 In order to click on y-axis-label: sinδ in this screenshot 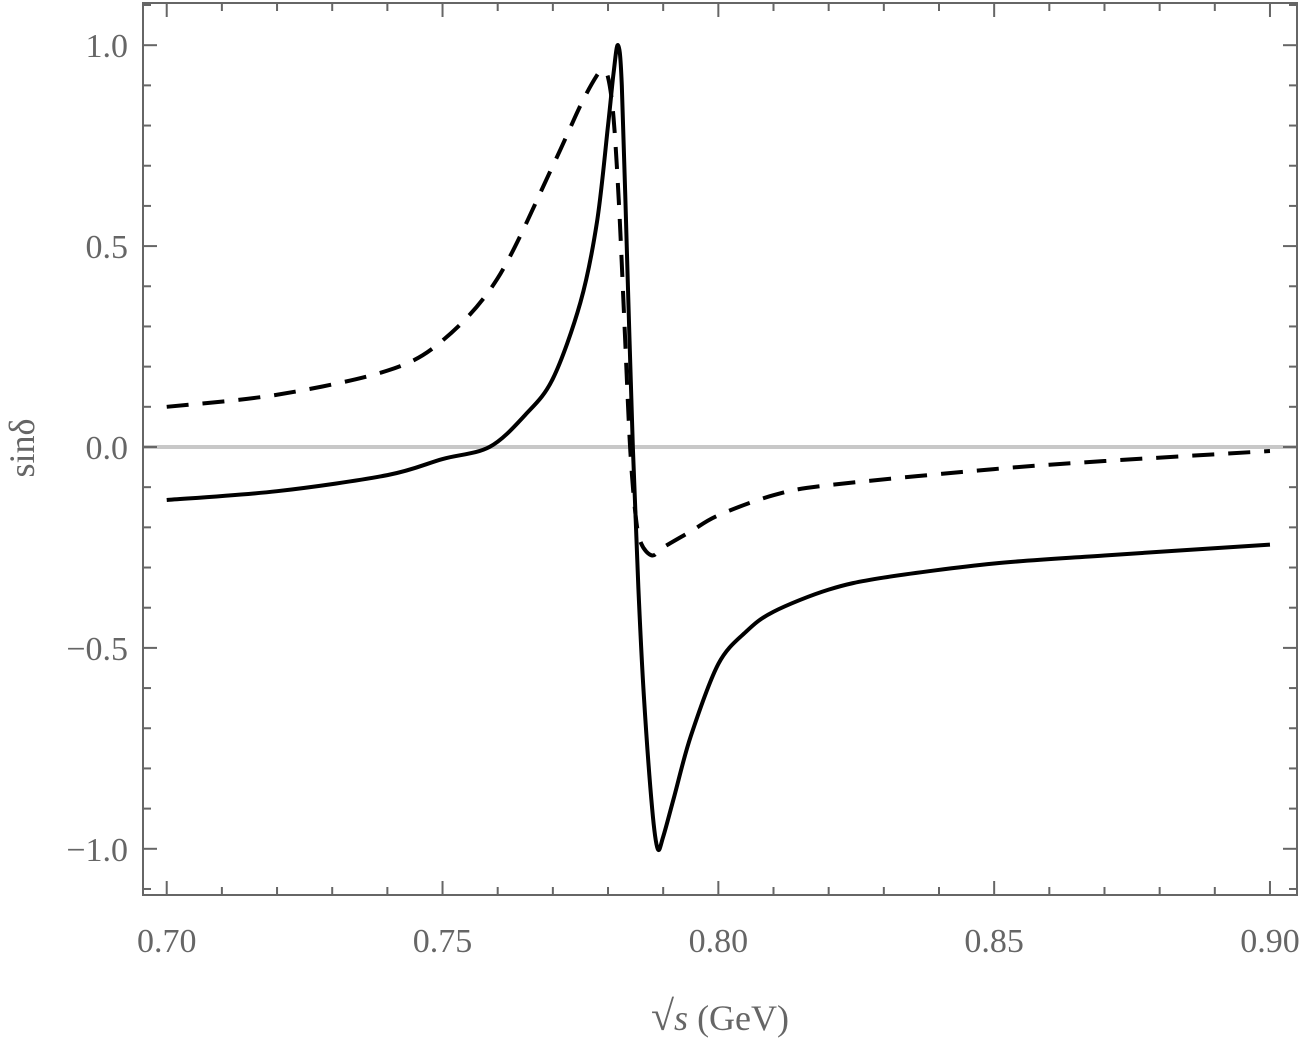, I will do `click(22, 448)`.